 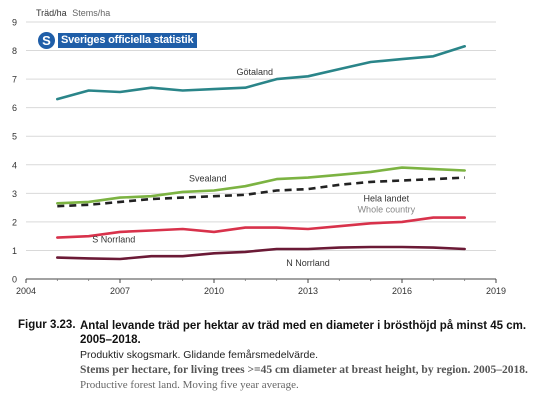 I want to click on sos-logo-icon: S, so click(x=46, y=40).